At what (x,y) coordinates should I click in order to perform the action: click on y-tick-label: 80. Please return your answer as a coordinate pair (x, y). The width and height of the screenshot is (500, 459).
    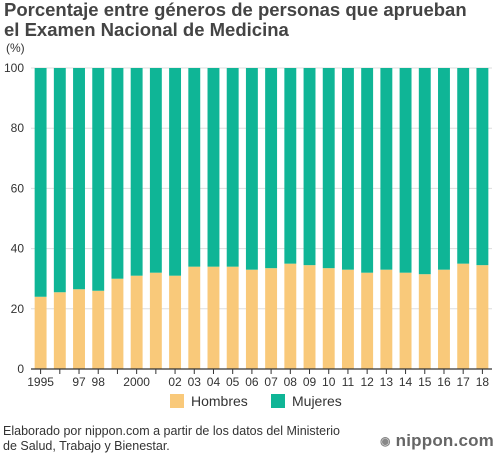
    Looking at the image, I should click on (18, 128).